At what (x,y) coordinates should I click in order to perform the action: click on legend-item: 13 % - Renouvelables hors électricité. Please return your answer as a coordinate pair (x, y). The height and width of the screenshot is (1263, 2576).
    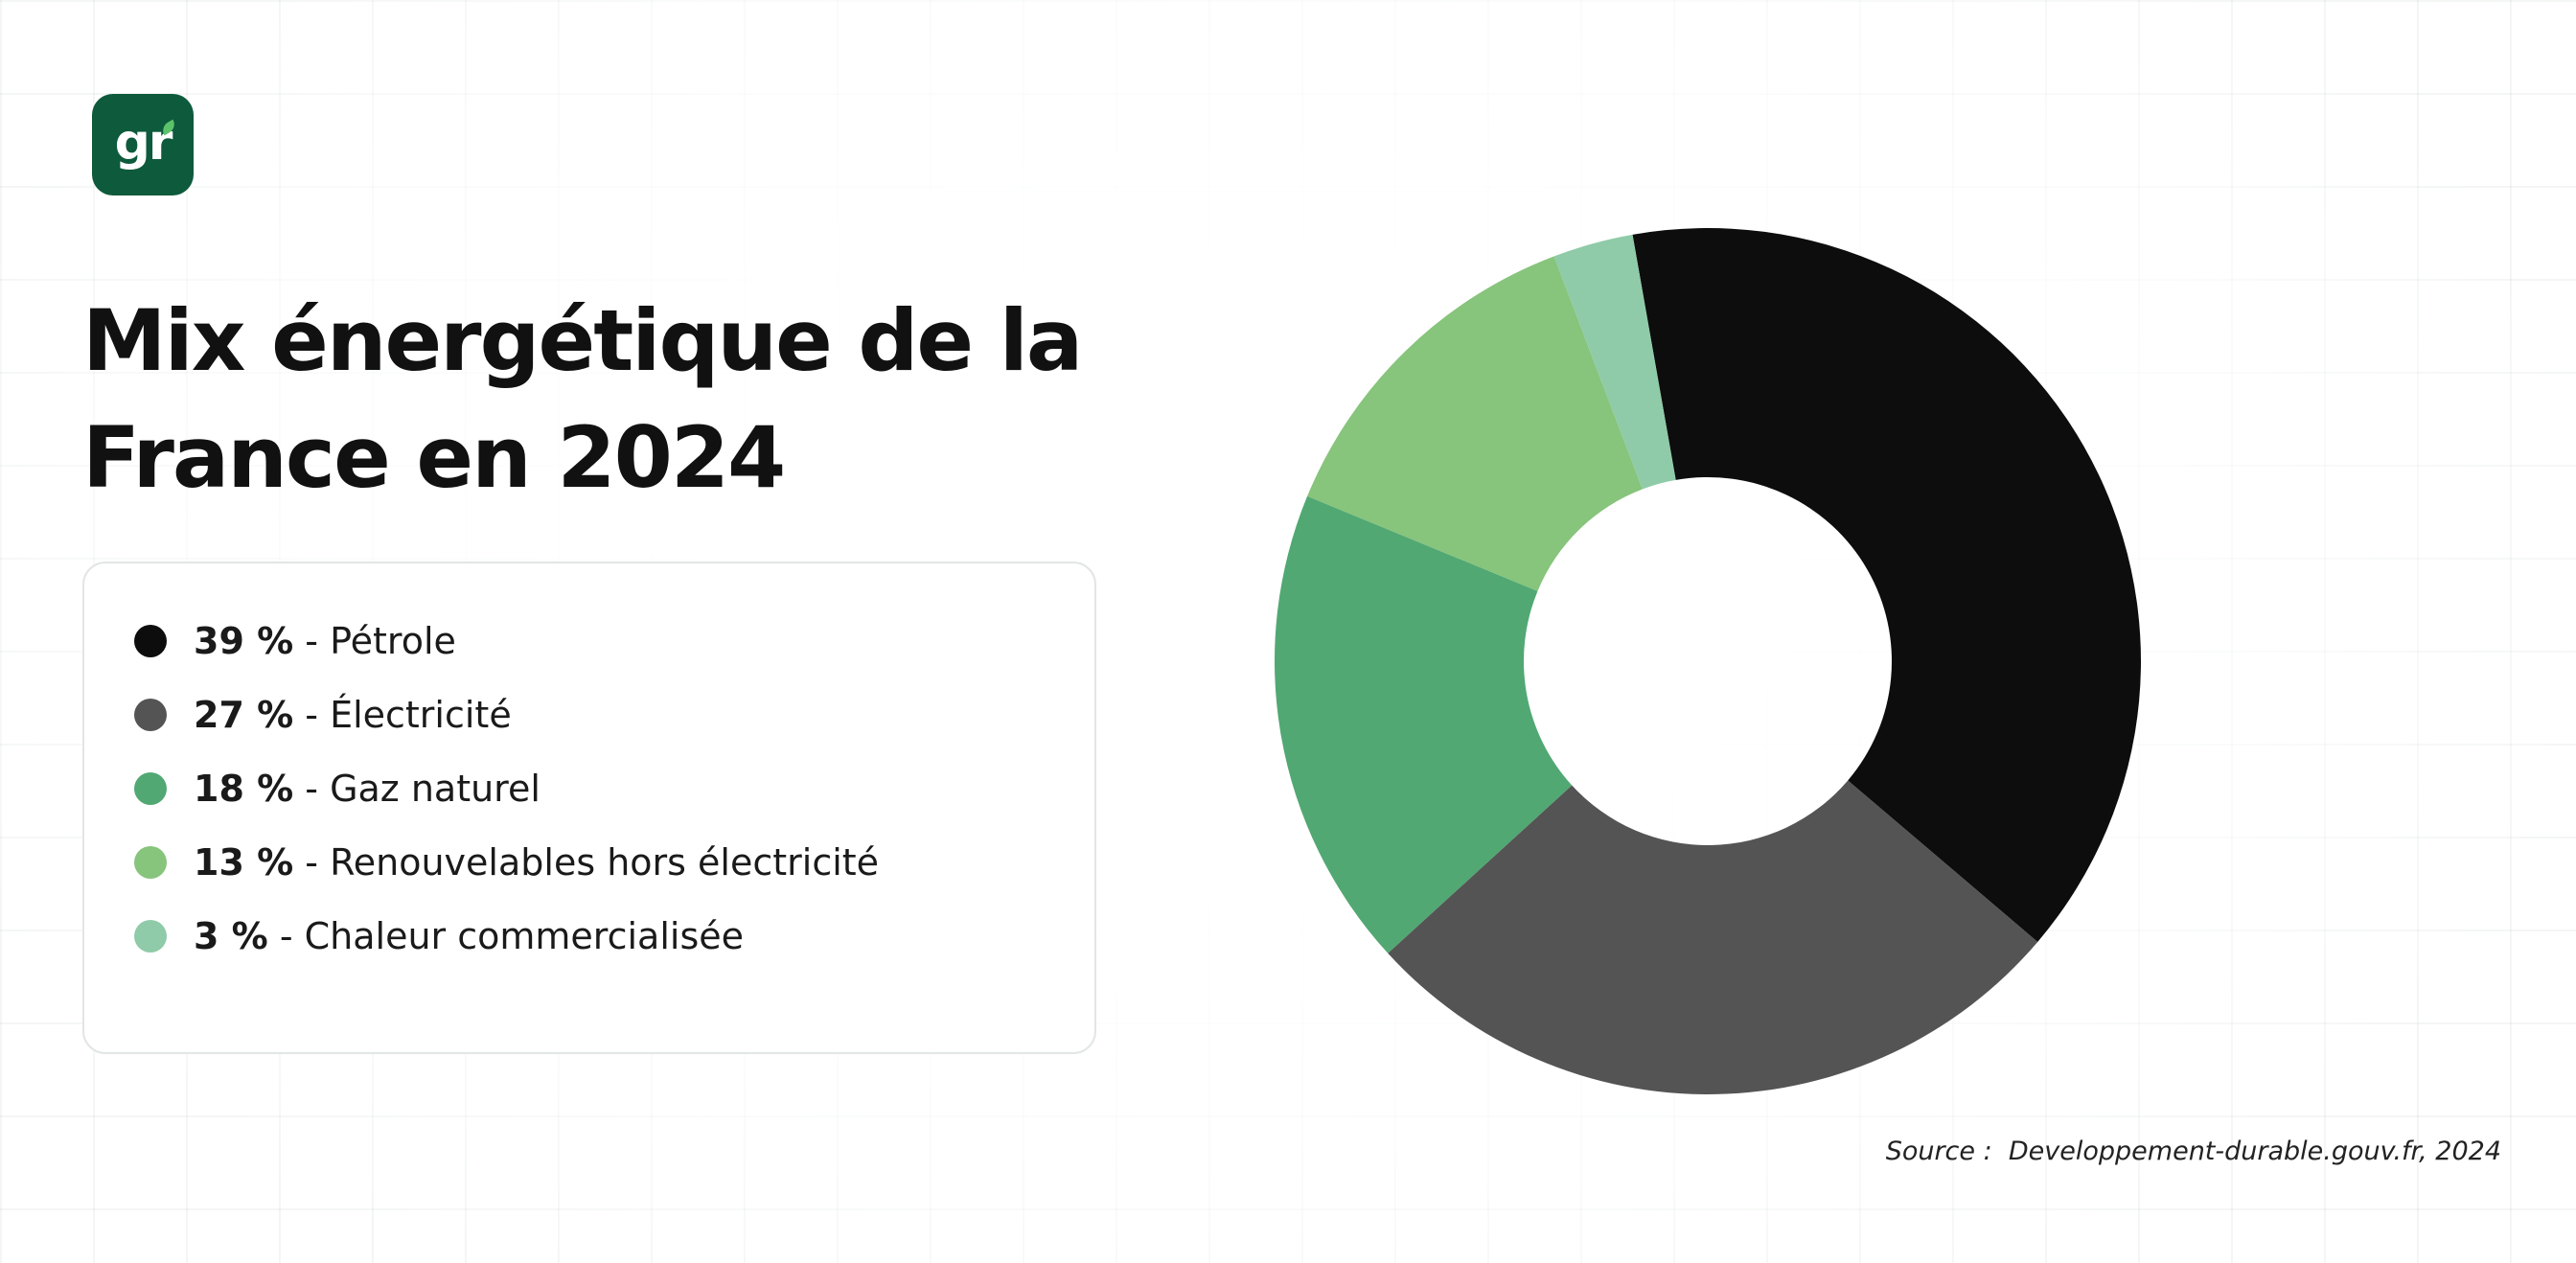
    Looking at the image, I should click on (589, 862).